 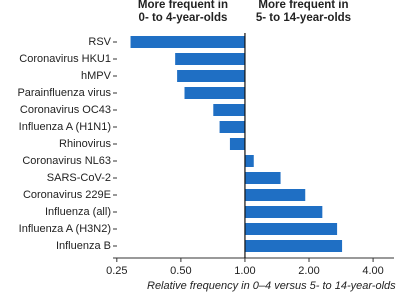 What do you see at coordinates (65, 229) in the screenshot?
I see `y-tick-label: Influenza A (H3N2)` at bounding box center [65, 229].